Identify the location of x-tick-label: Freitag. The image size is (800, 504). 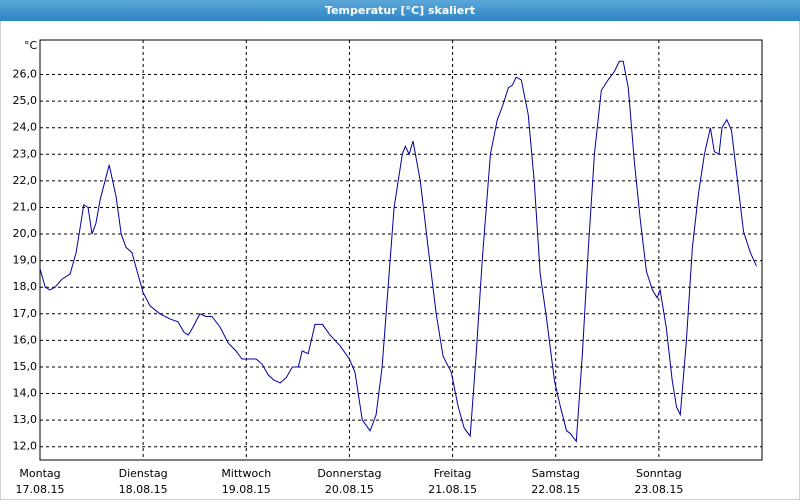
(453, 473).